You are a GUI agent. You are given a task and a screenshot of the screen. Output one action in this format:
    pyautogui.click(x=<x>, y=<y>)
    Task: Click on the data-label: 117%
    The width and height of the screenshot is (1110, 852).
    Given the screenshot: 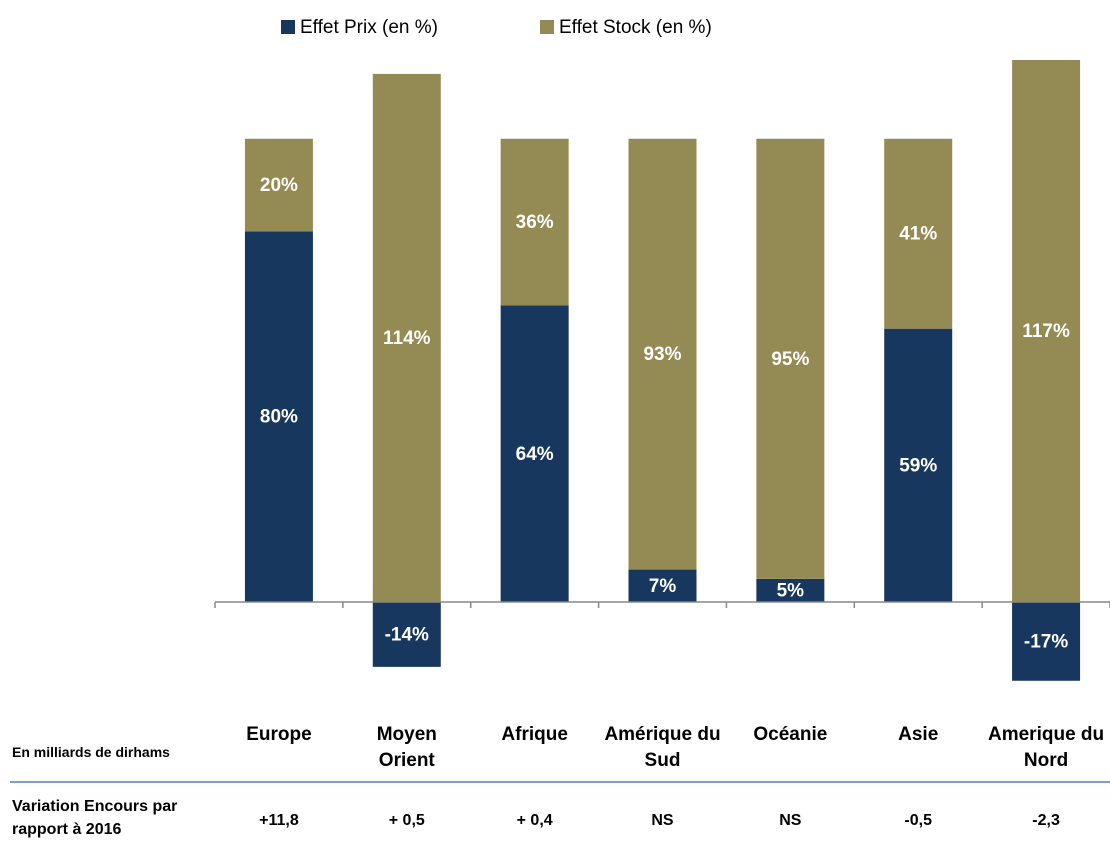 What is the action you would take?
    pyautogui.click(x=1046, y=331)
    